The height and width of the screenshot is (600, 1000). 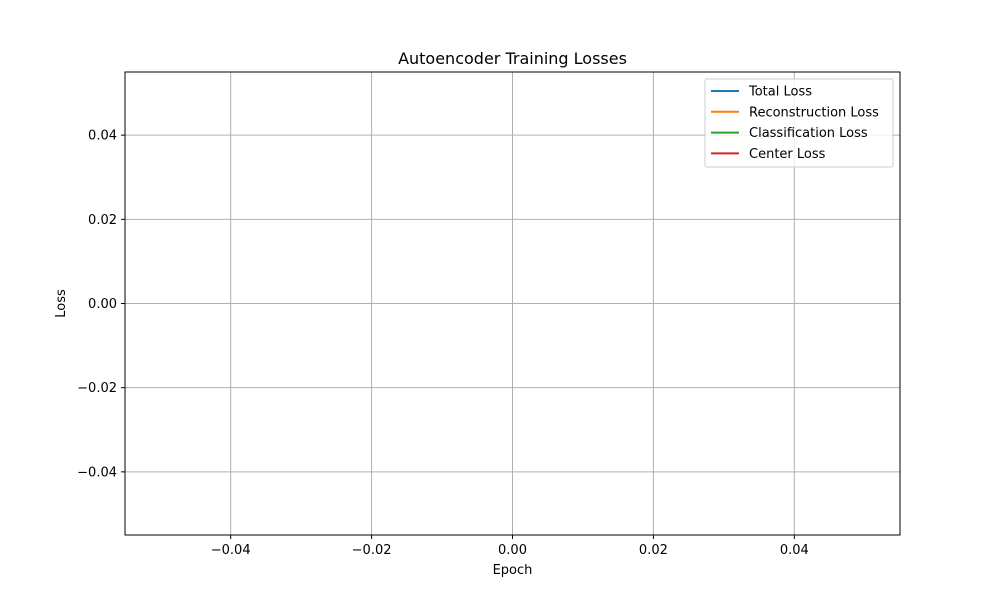 I want to click on x-axis-ticks: −0.04 −0.02 0.00 0.02 0.04, so click(x=510, y=546).